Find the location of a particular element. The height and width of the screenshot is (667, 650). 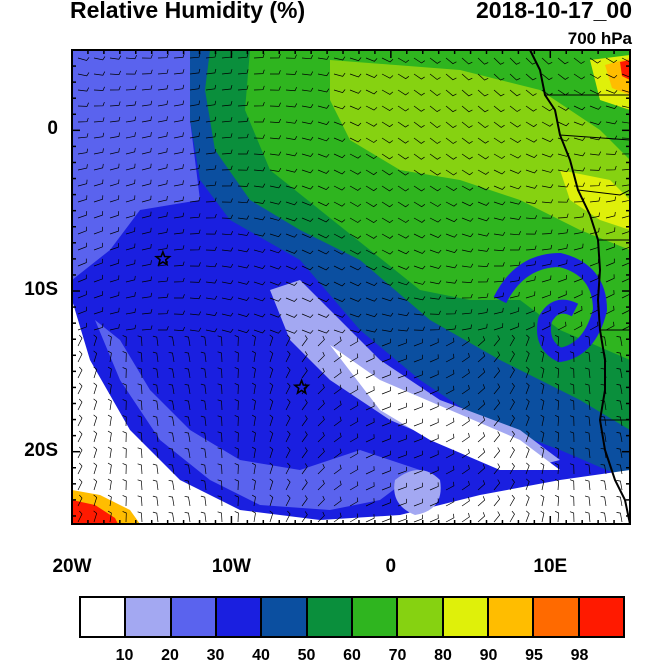

pressure-level: 700 hPa is located at coordinates (599, 38).